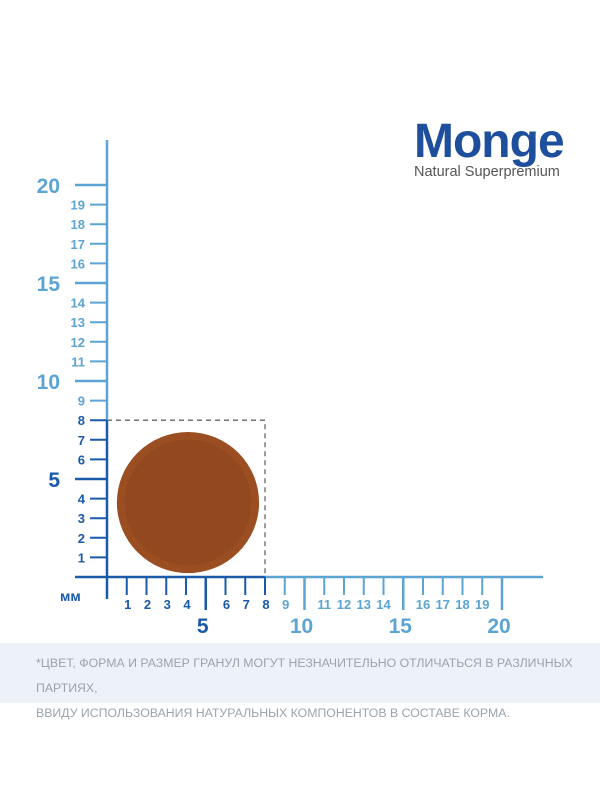  I want to click on x-tick-label: 9, so click(285, 604).